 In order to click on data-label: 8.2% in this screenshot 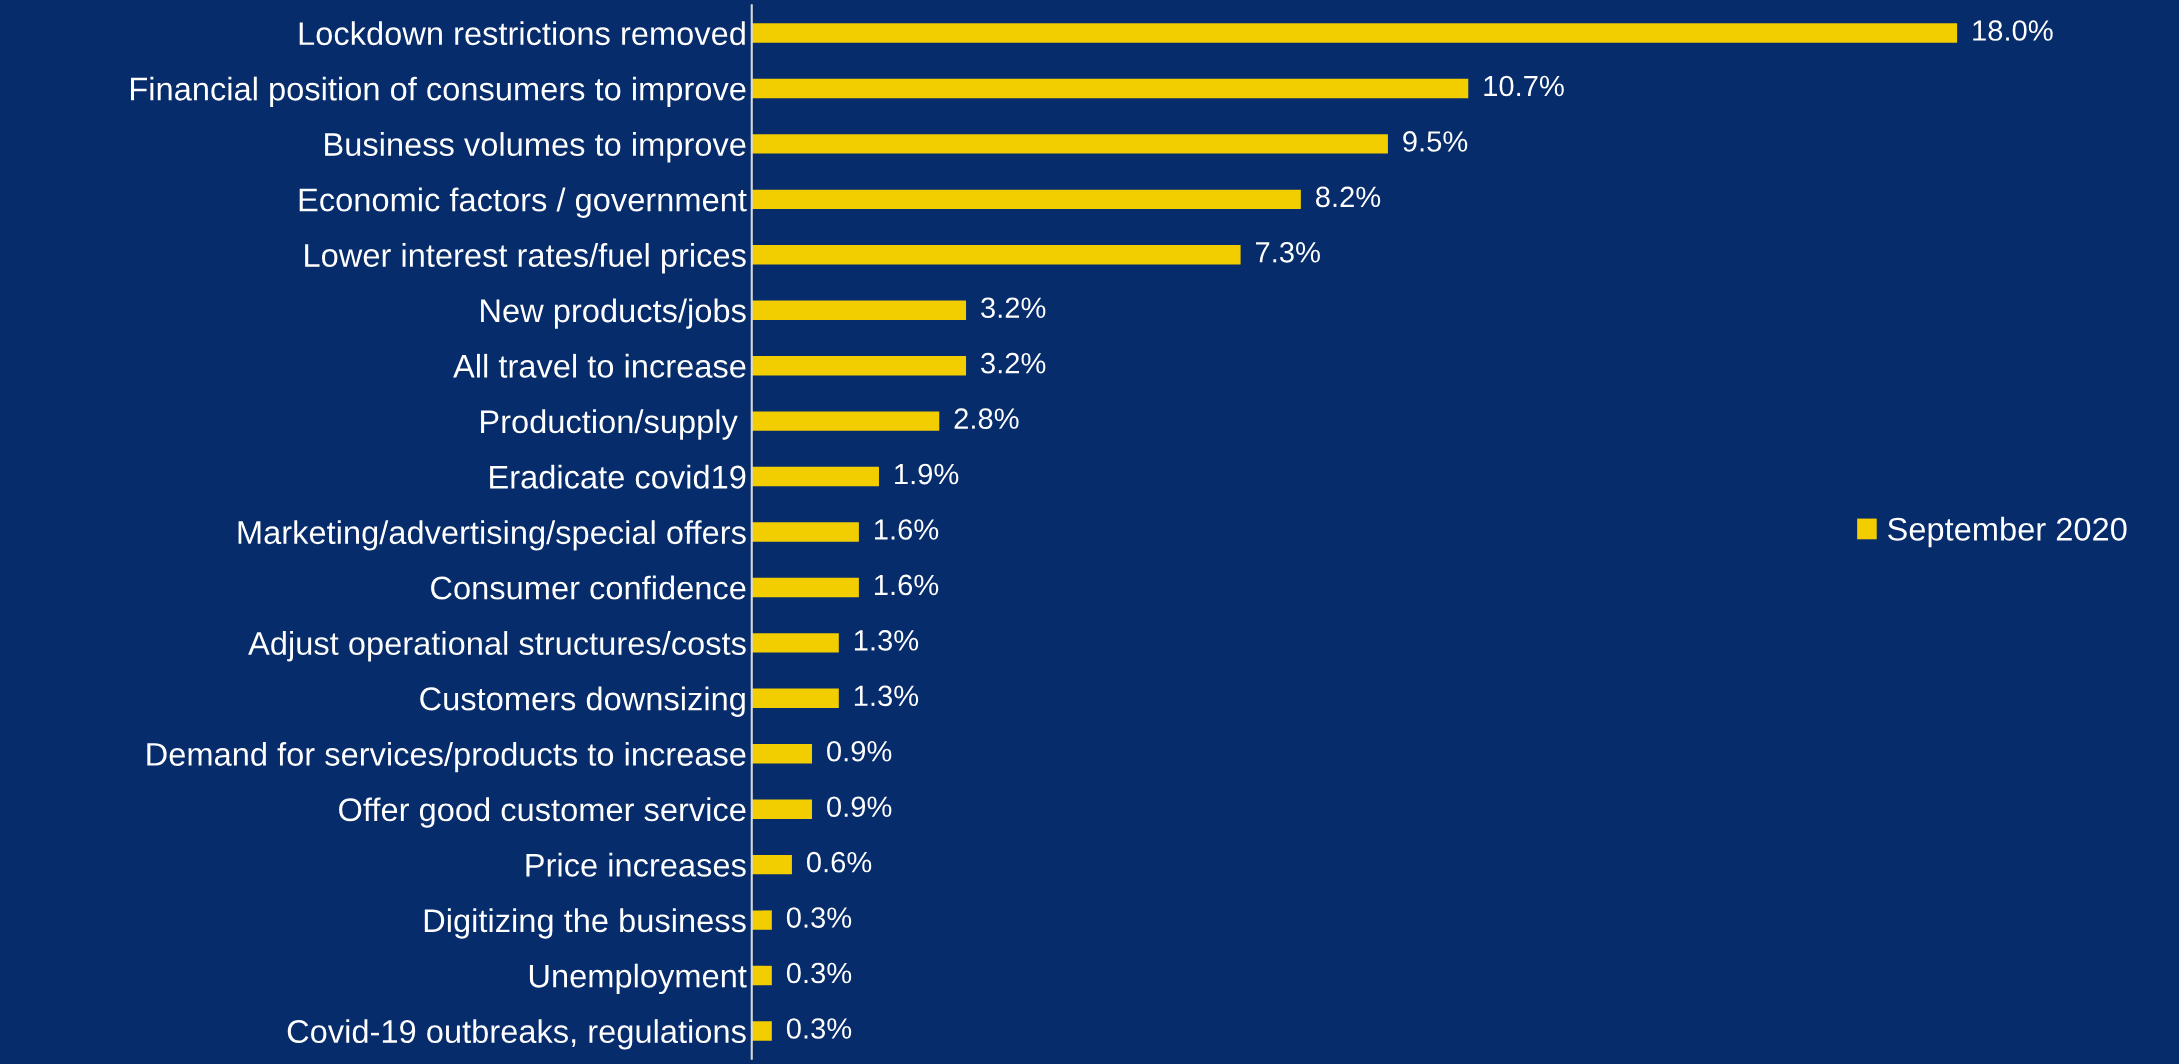, I will do `click(1348, 197)`.